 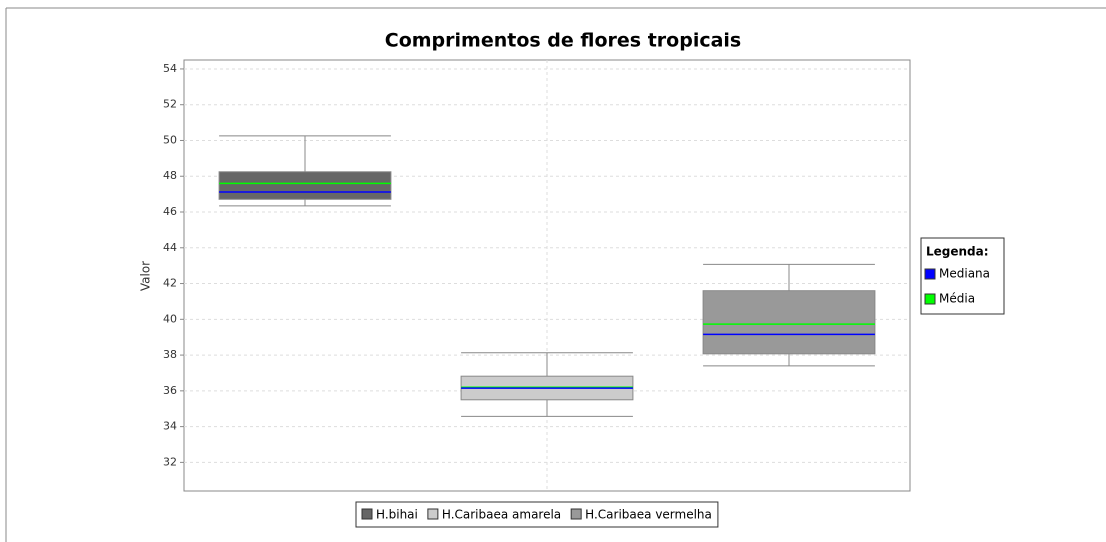 I want to click on y-tick-label: 52, so click(x=170, y=104).